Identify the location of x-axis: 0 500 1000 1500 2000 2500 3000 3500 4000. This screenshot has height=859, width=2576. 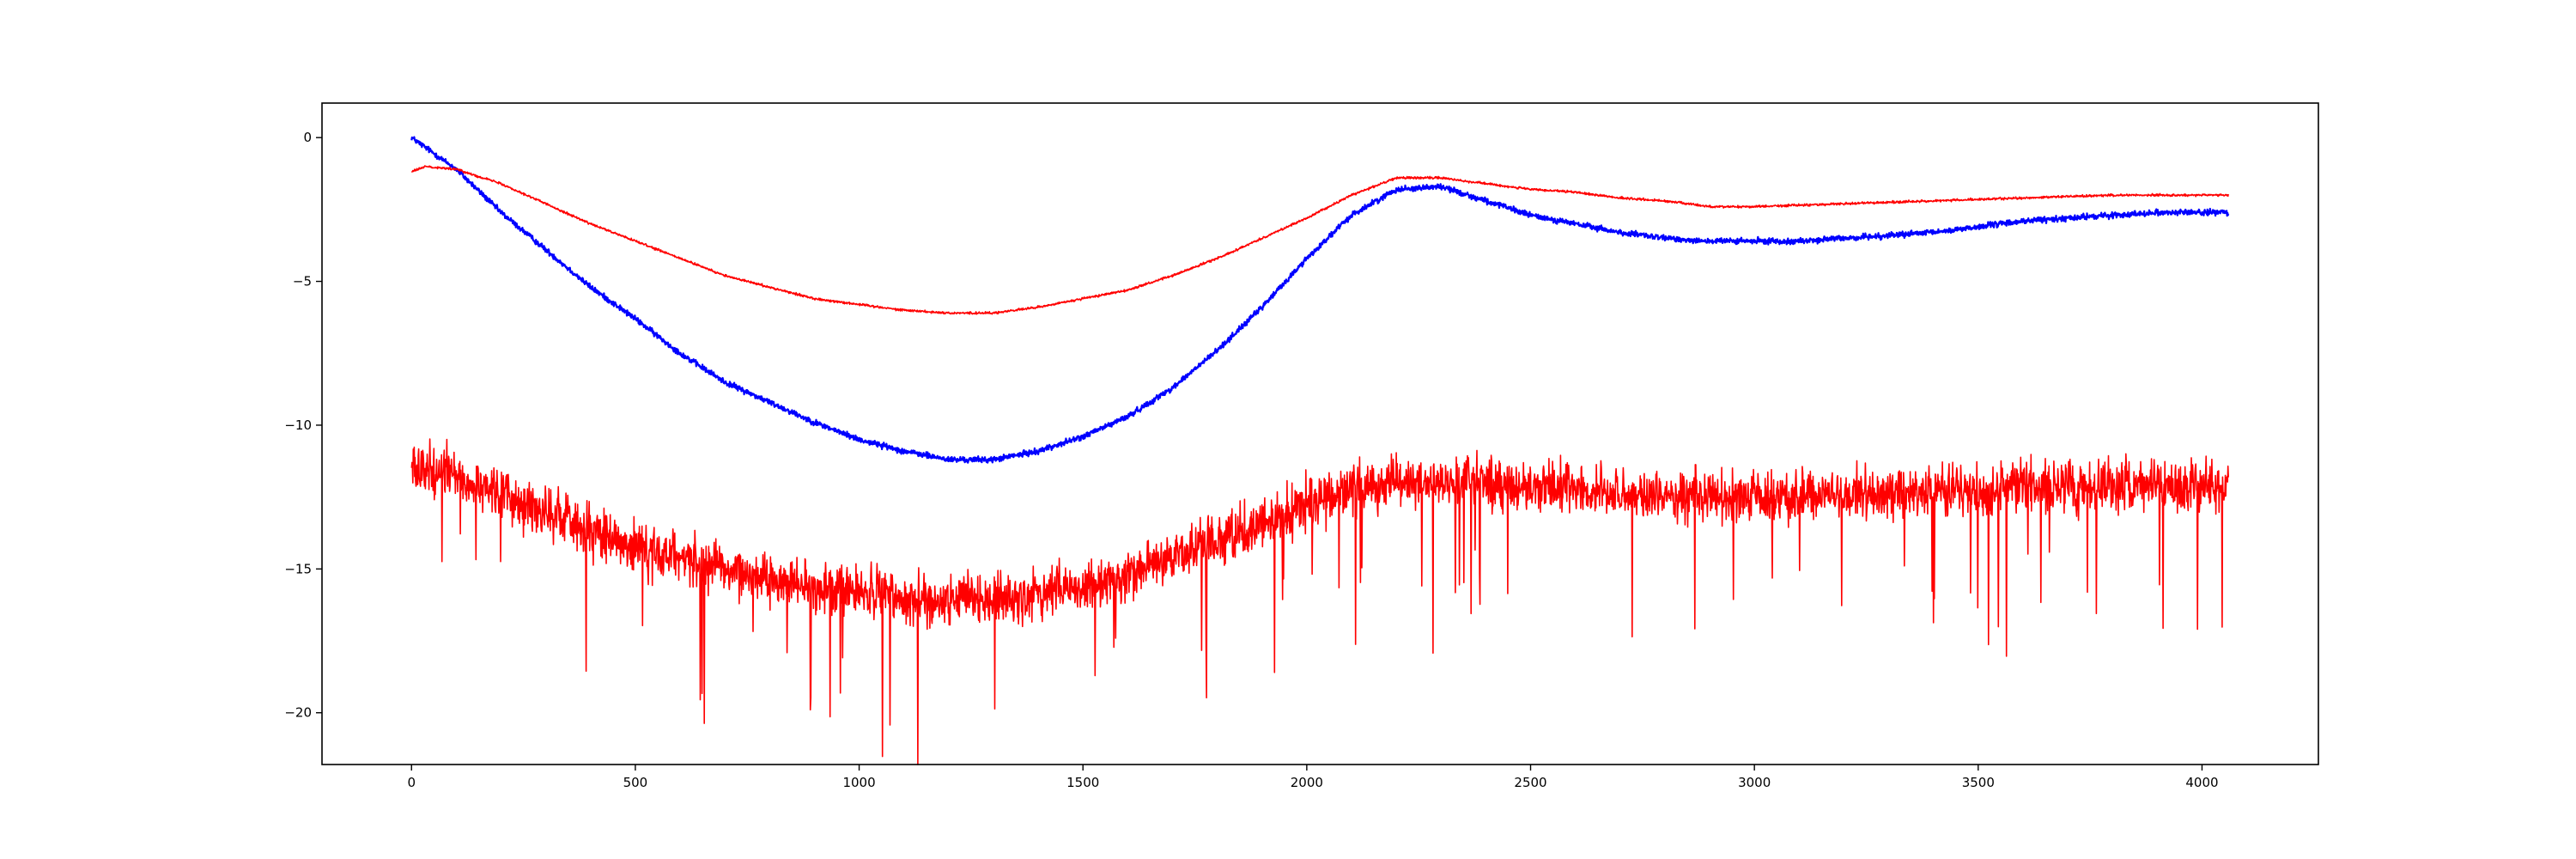
(1313, 778).